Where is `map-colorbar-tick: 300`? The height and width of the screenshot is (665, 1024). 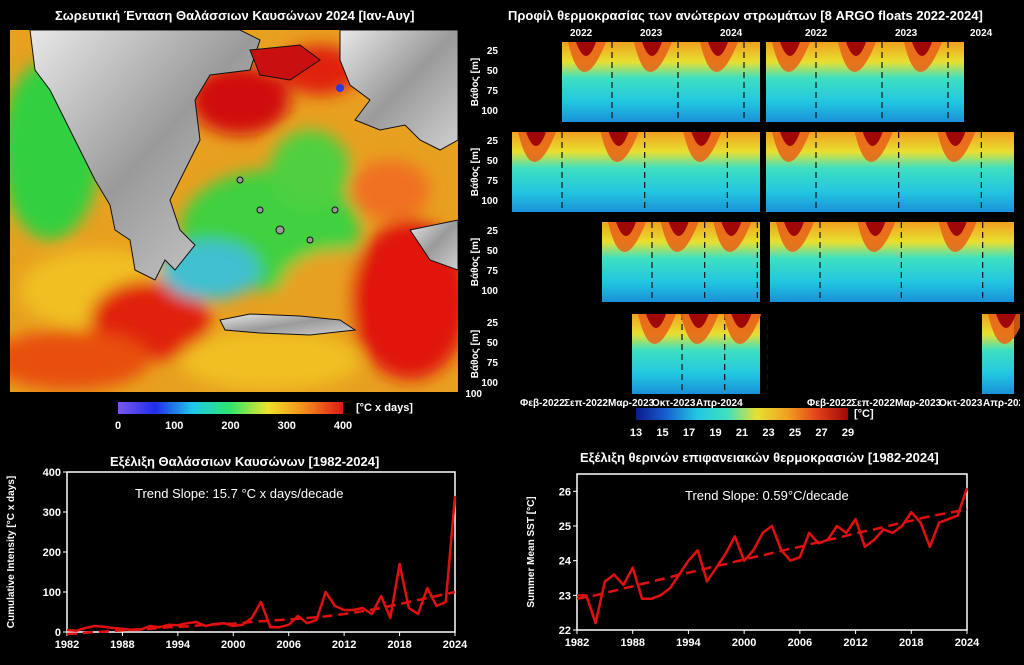
map-colorbar-tick: 300 is located at coordinates (286, 426).